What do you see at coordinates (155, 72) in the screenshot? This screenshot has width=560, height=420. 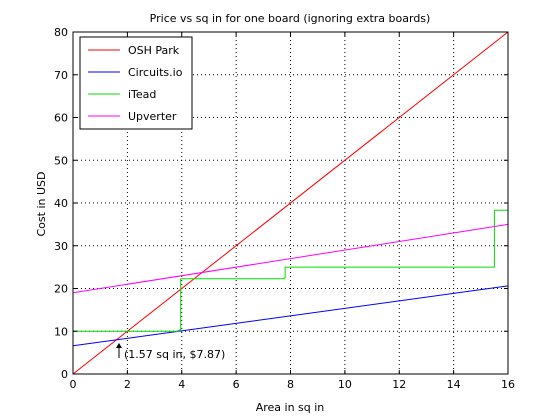 I see `legend-label-circuits-io: Circuits.io` at bounding box center [155, 72].